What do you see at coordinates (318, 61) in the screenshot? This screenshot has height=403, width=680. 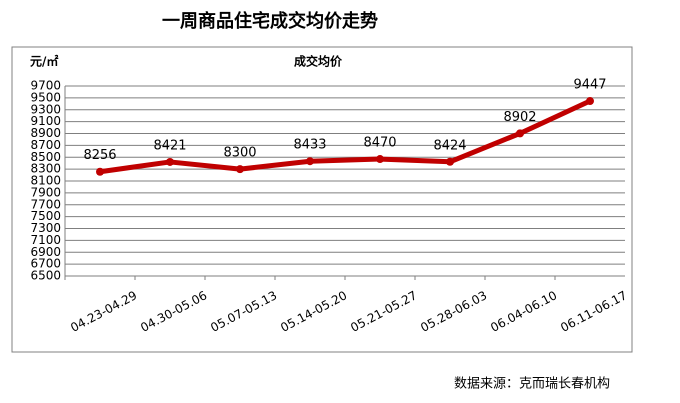 I see `series-title: 成交均价` at bounding box center [318, 61].